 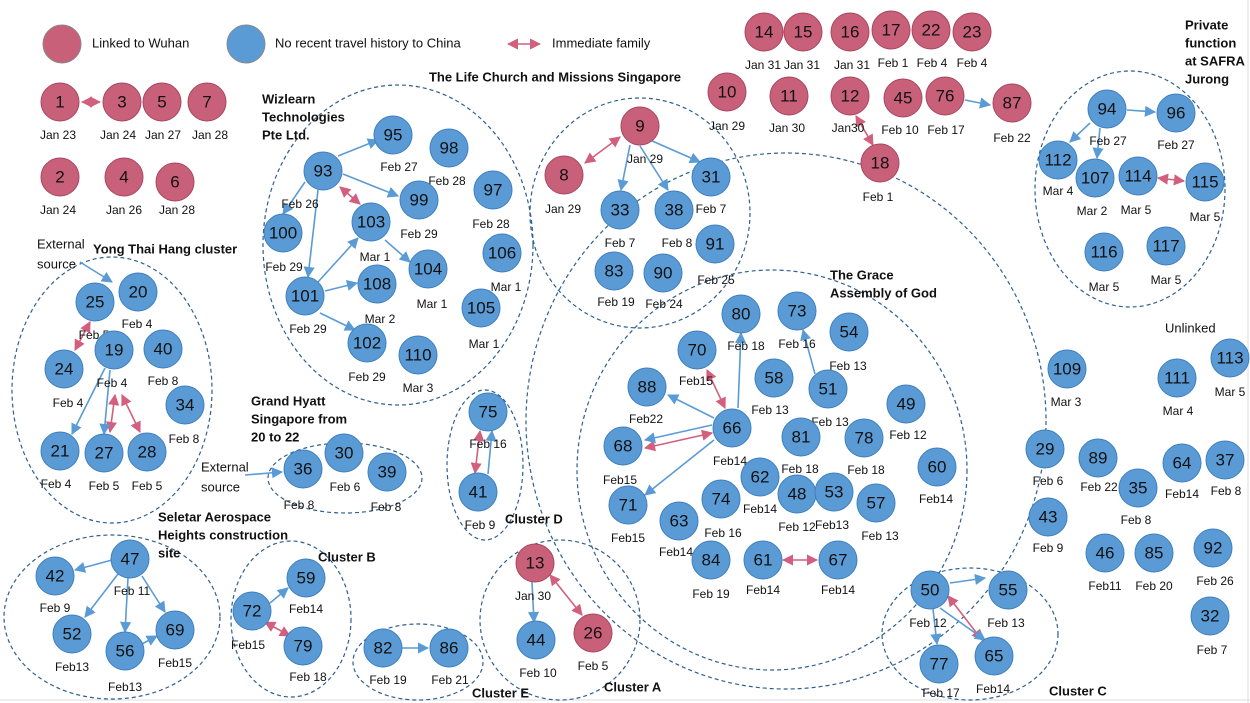 What do you see at coordinates (1210, 626) in the screenshot?
I see `case-node: 32 Feb 7` at bounding box center [1210, 626].